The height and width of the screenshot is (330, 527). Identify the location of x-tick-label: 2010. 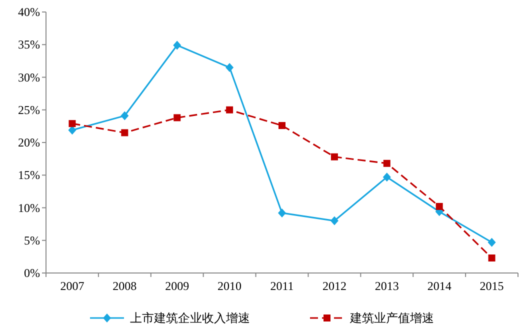
(230, 286).